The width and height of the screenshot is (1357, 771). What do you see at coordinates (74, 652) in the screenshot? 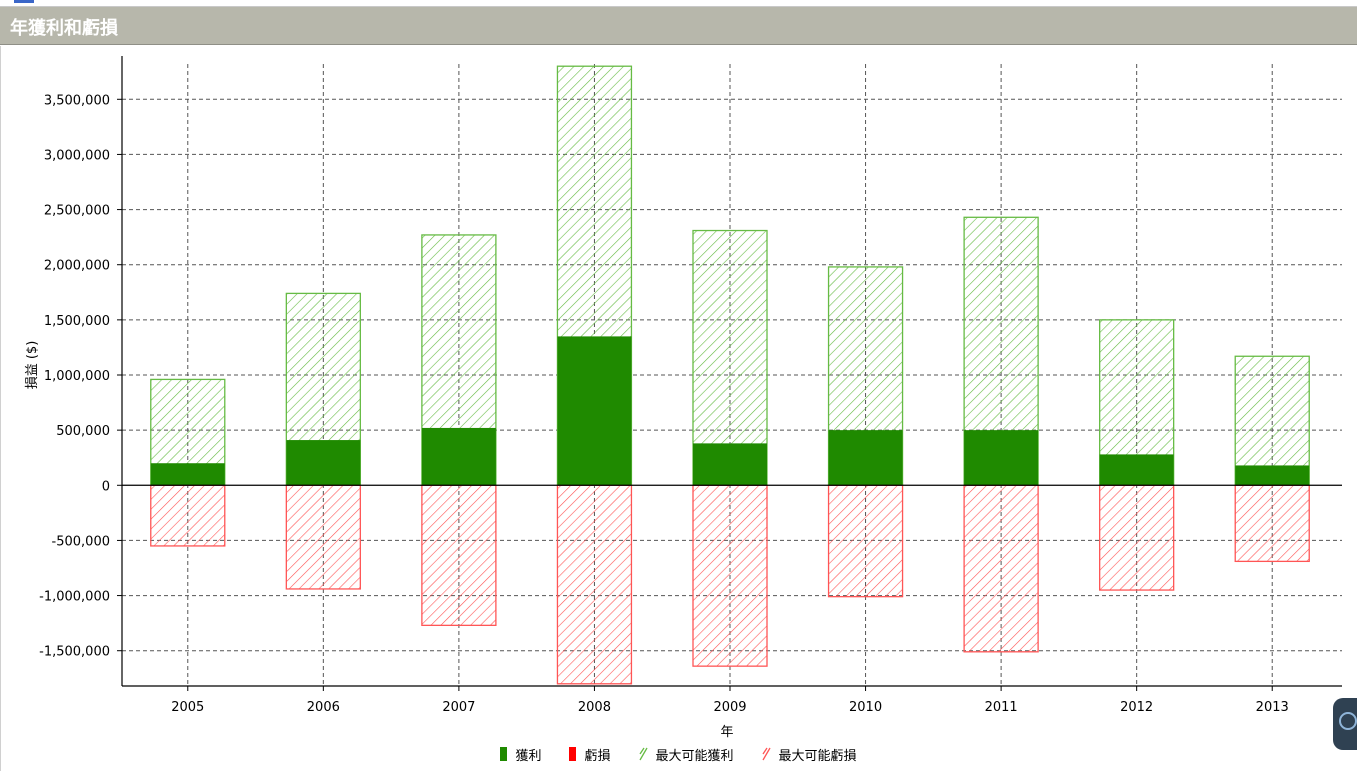
I see `y-tick-label: -1,500,000` at bounding box center [74, 652].